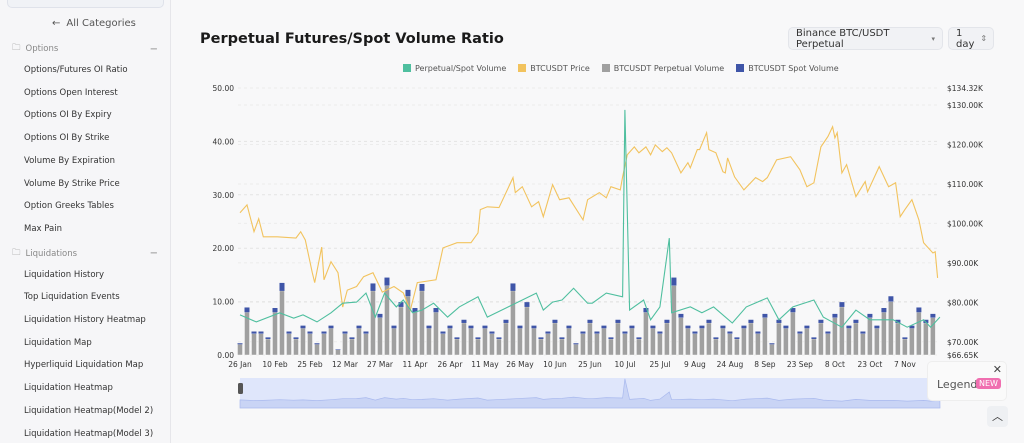 The width and height of the screenshot is (1024, 443). Describe the element at coordinates (274, 364) in the screenshot. I see `x-tick: 10 Feb` at that location.